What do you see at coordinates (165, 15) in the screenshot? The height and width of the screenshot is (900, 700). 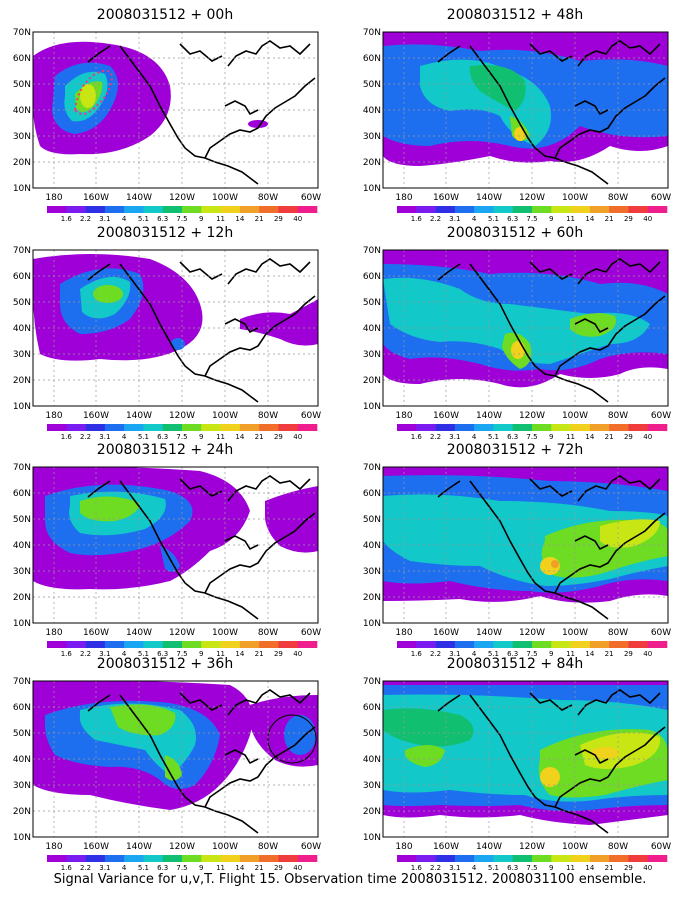 I see `panel-title: 2008031512 + 00h` at bounding box center [165, 15].